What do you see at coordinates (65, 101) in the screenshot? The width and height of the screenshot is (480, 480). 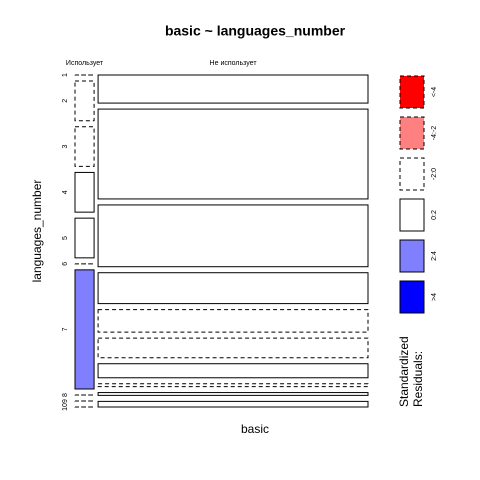 I see `row-label: 2` at bounding box center [65, 101].